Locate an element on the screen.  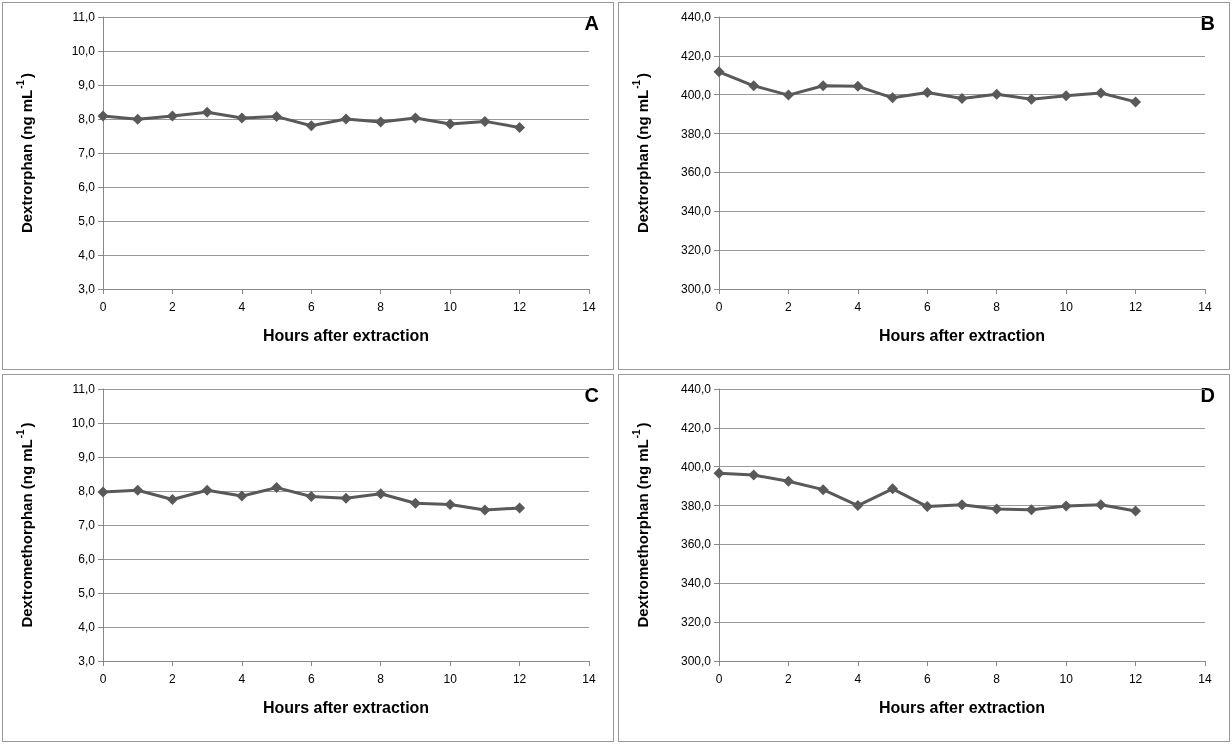
y-axis-title: Dextromethorphan (ng mL-1) is located at coordinates (24, 525).